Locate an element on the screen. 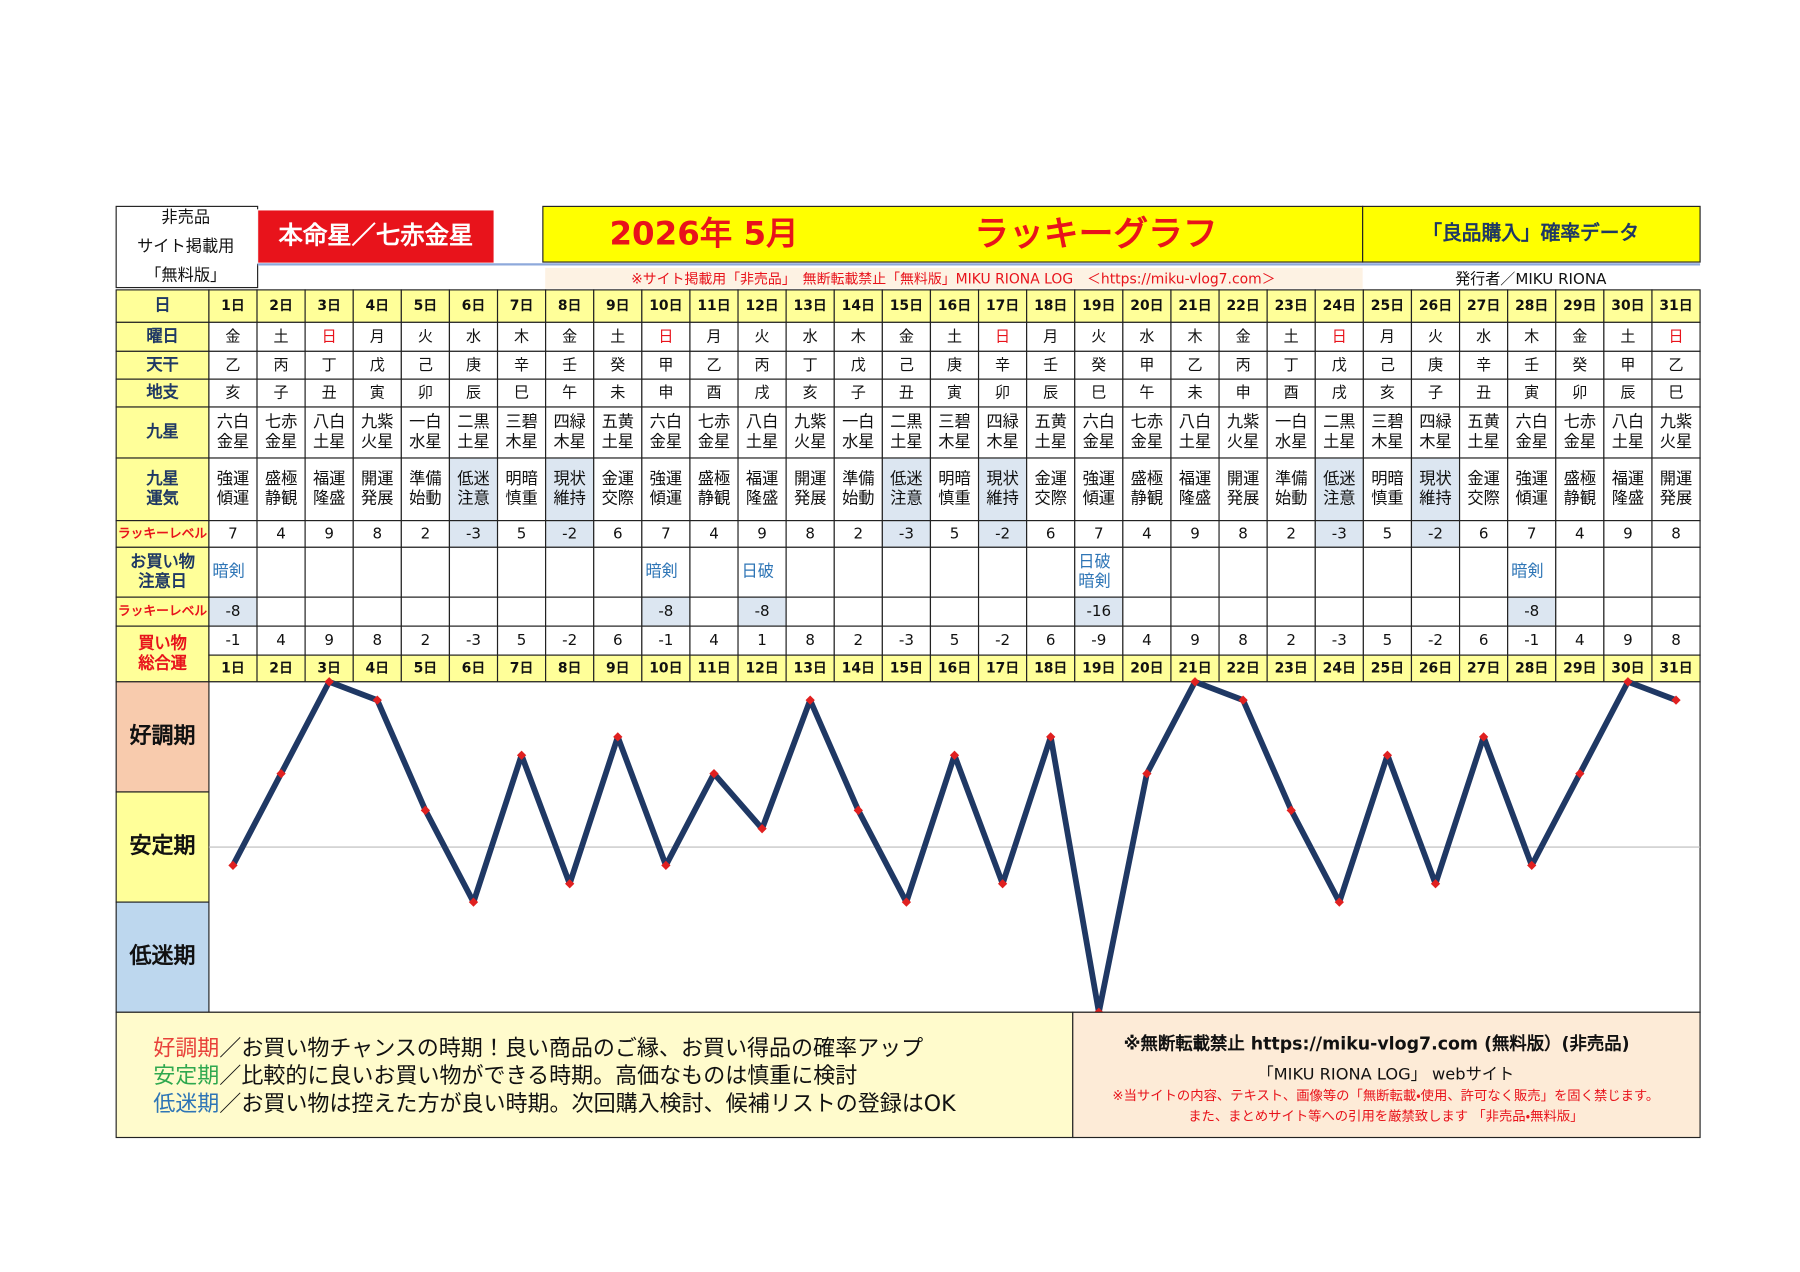 This screenshot has width=1800, height=1272. cell-text: 木星 is located at coordinates (1435, 441).